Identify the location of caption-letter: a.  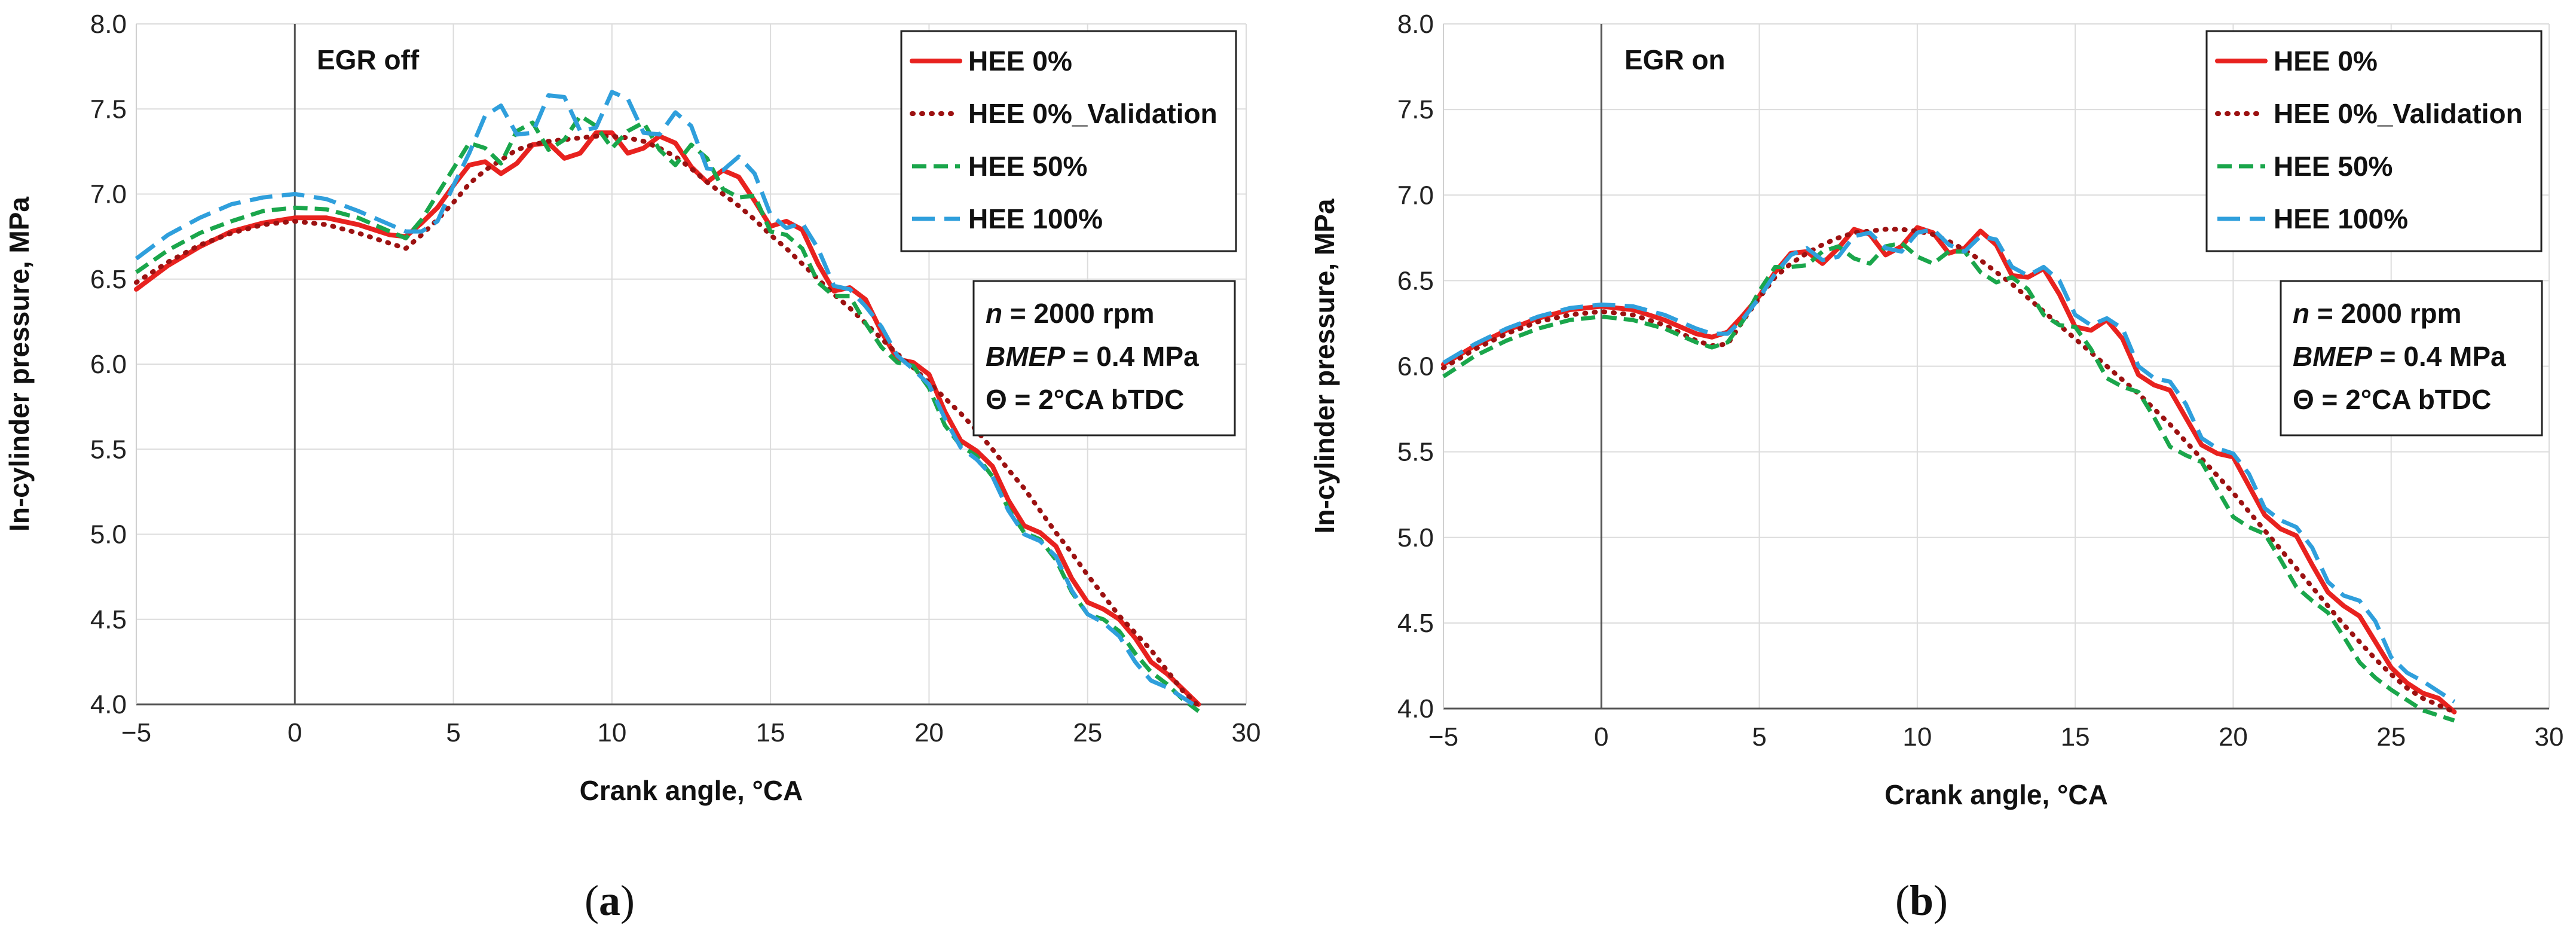
(609, 900).